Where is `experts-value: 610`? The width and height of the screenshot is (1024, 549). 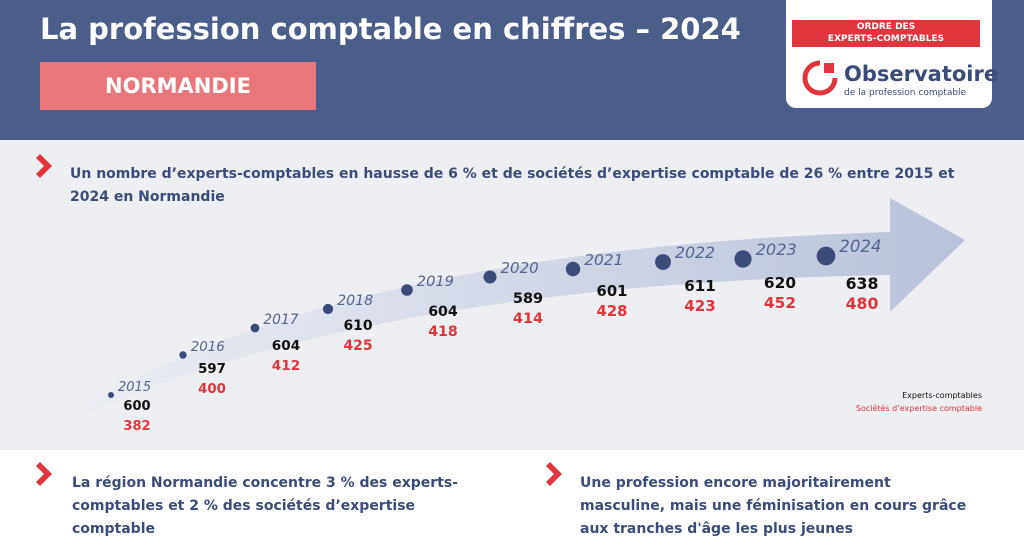 experts-value: 610 is located at coordinates (358, 326).